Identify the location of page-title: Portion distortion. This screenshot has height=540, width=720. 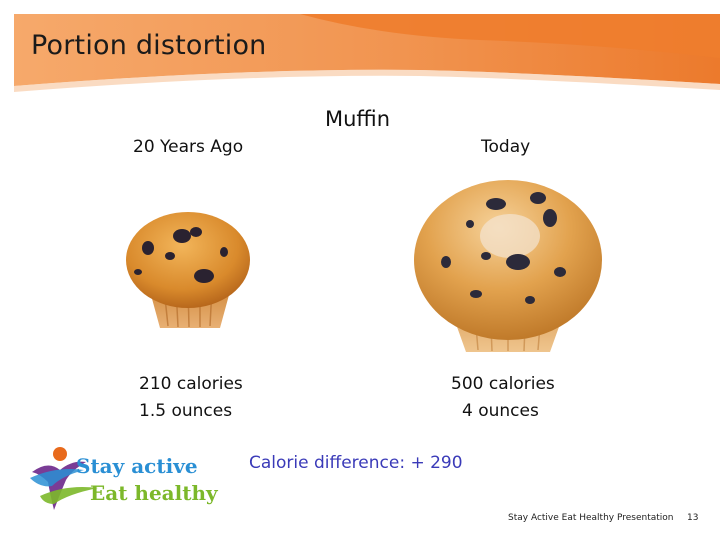
(149, 45).